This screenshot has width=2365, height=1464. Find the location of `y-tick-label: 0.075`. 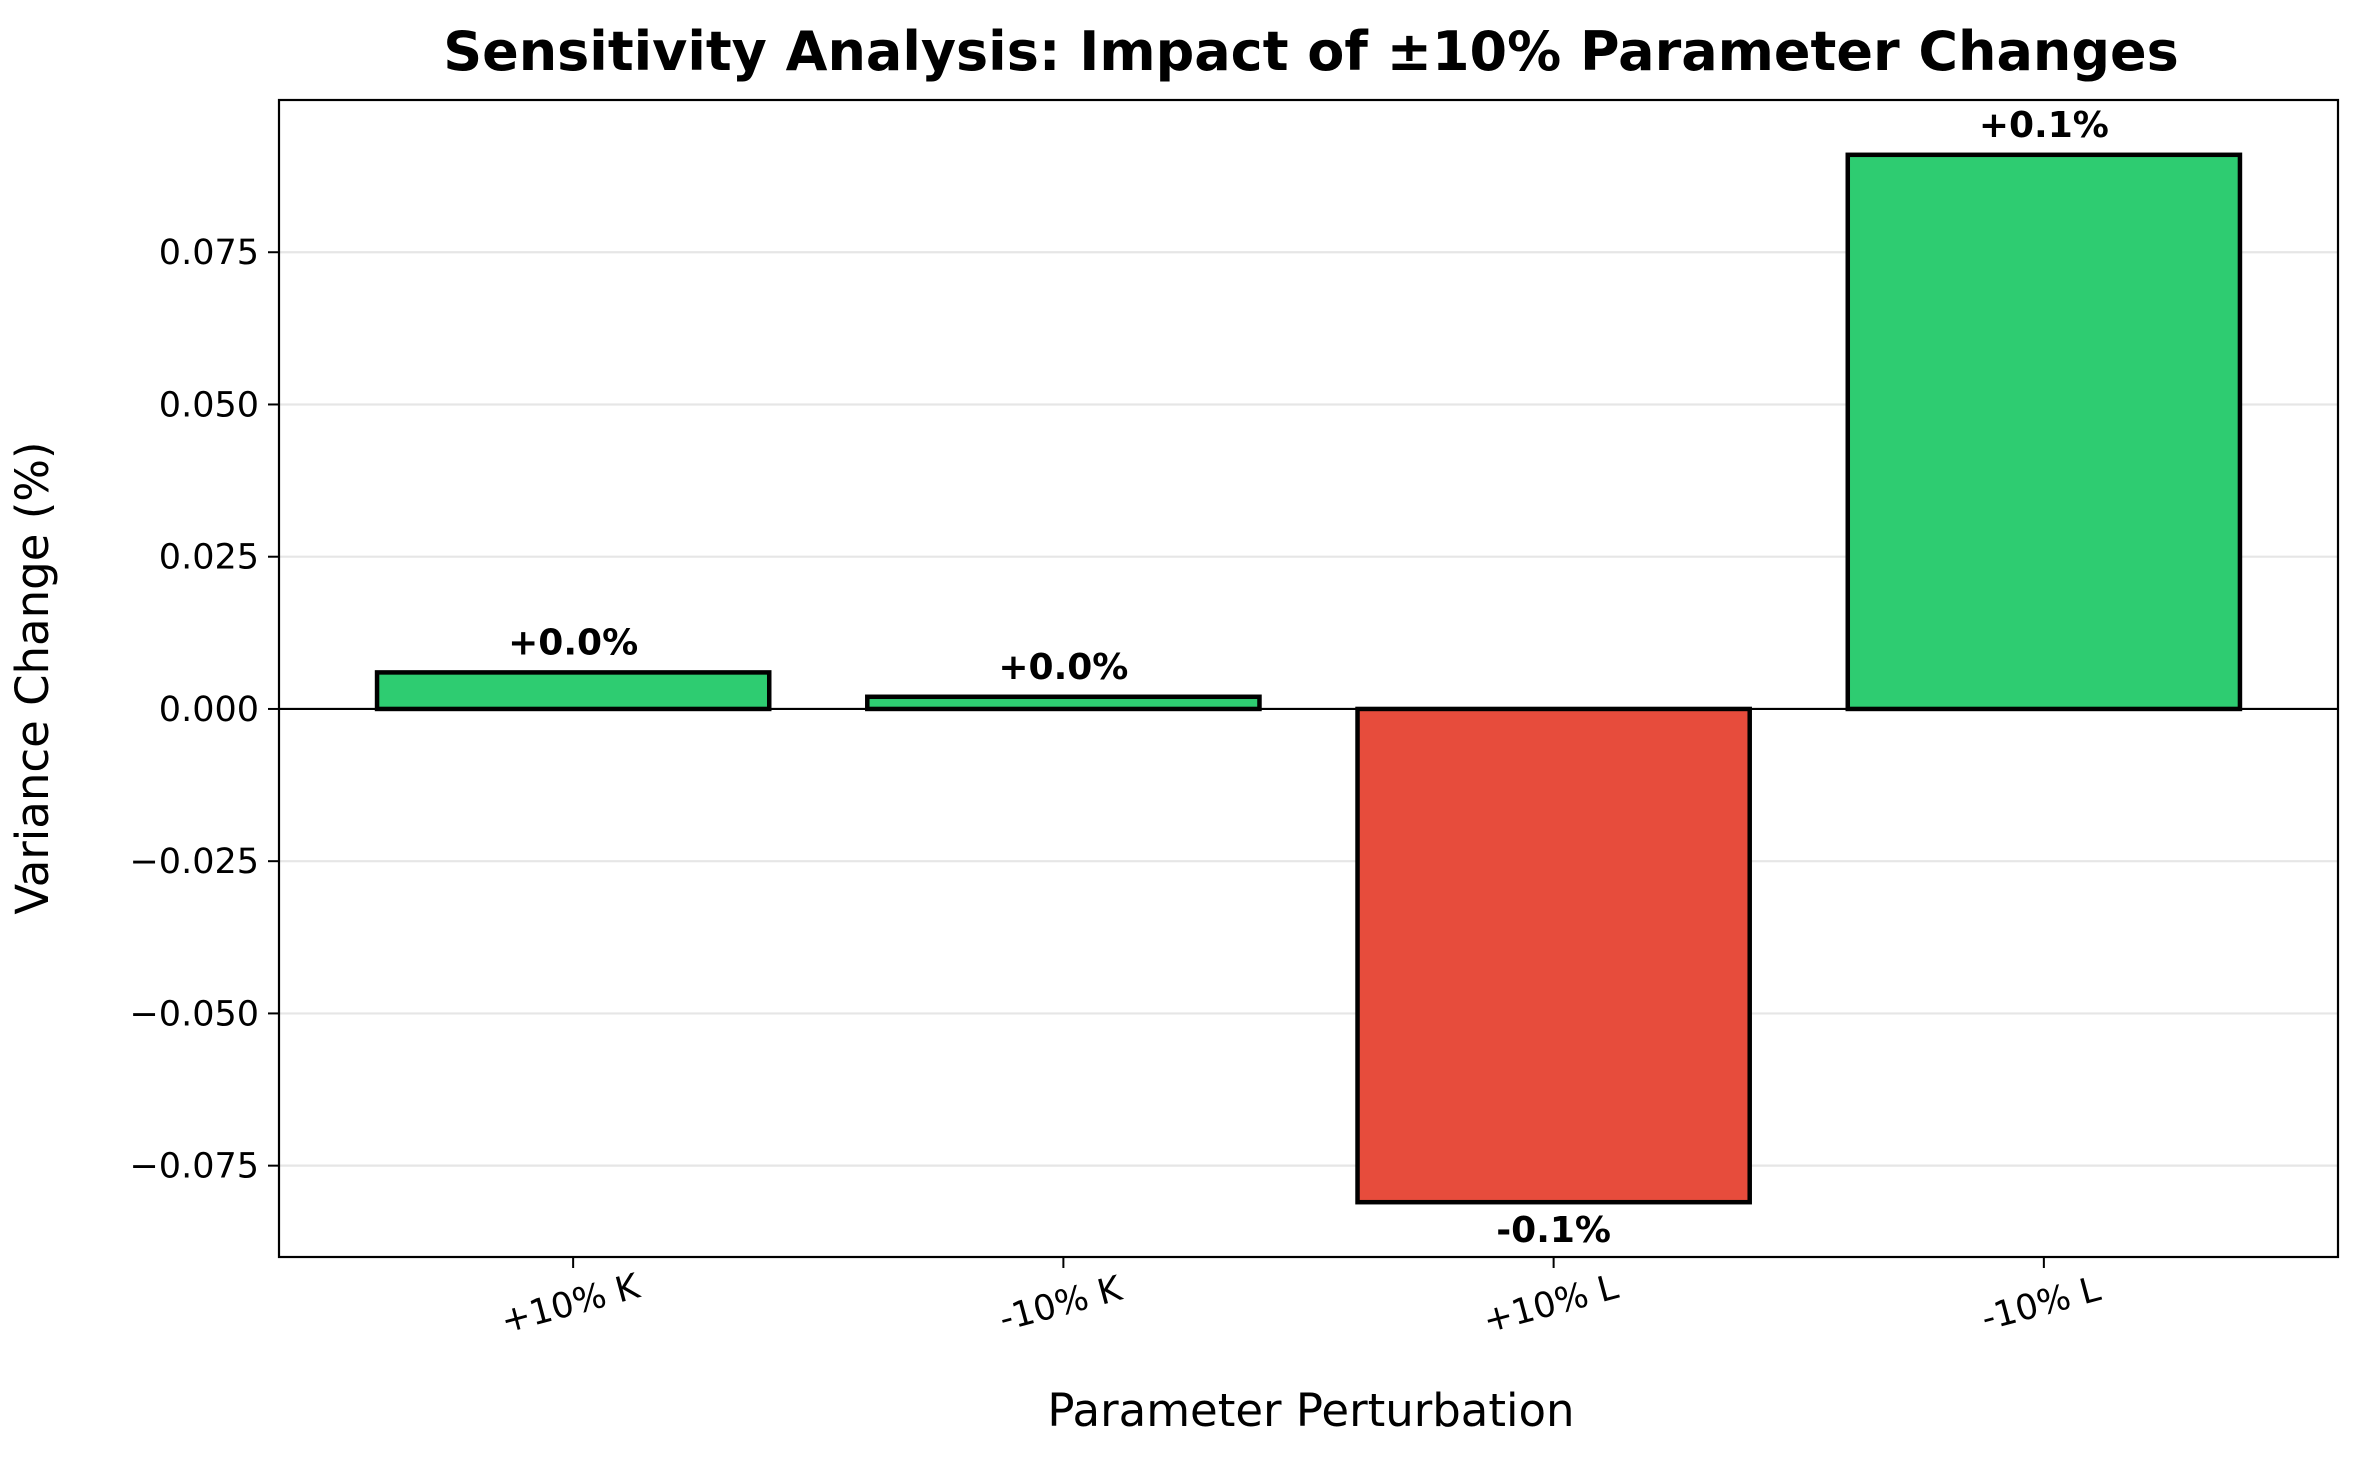

y-tick-label: 0.075 is located at coordinates (209, 253).